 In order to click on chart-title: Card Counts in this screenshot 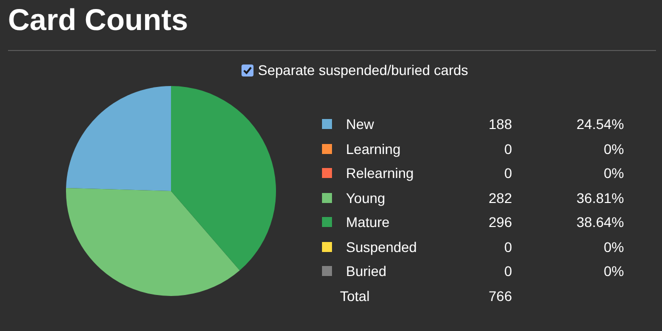, I will do `click(98, 21)`.